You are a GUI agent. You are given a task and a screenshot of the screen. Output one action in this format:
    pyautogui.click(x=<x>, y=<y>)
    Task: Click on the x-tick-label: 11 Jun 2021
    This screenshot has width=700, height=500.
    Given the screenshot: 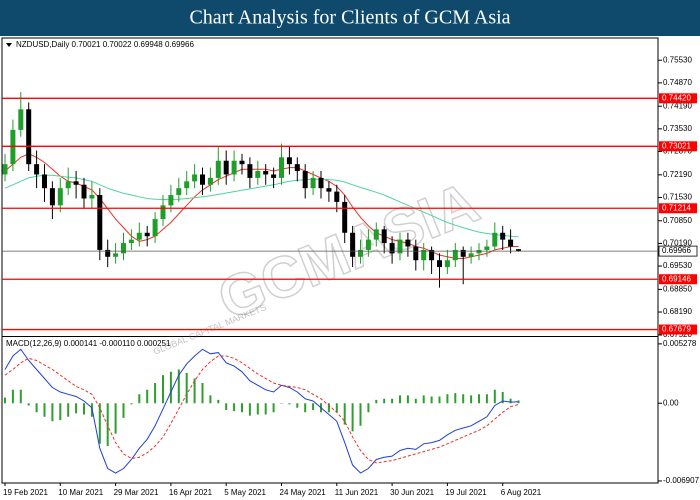 What is the action you would take?
    pyautogui.click(x=357, y=492)
    